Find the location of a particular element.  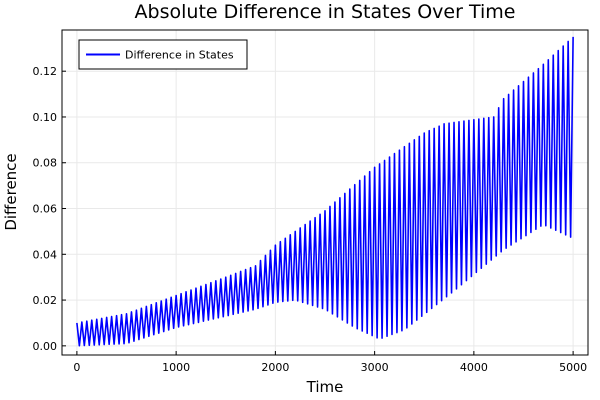

x-tick-label: 5000 is located at coordinates (573, 367).